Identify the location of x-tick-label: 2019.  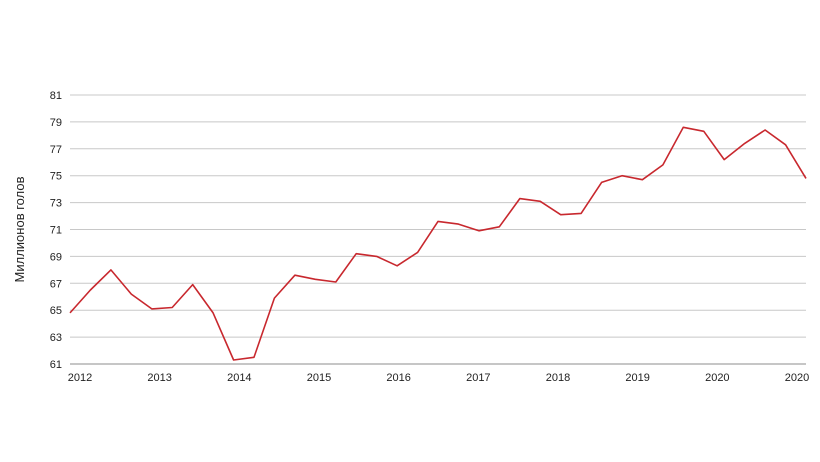
(637, 378).